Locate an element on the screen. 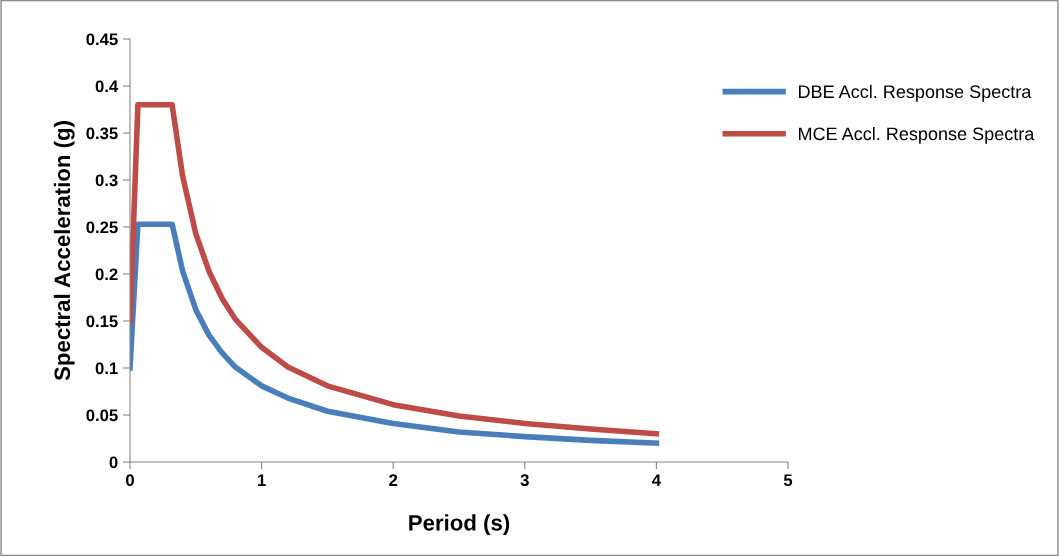 The image size is (1059, 556). legend-label: DBE Accl. Response Spectra is located at coordinates (915, 93).